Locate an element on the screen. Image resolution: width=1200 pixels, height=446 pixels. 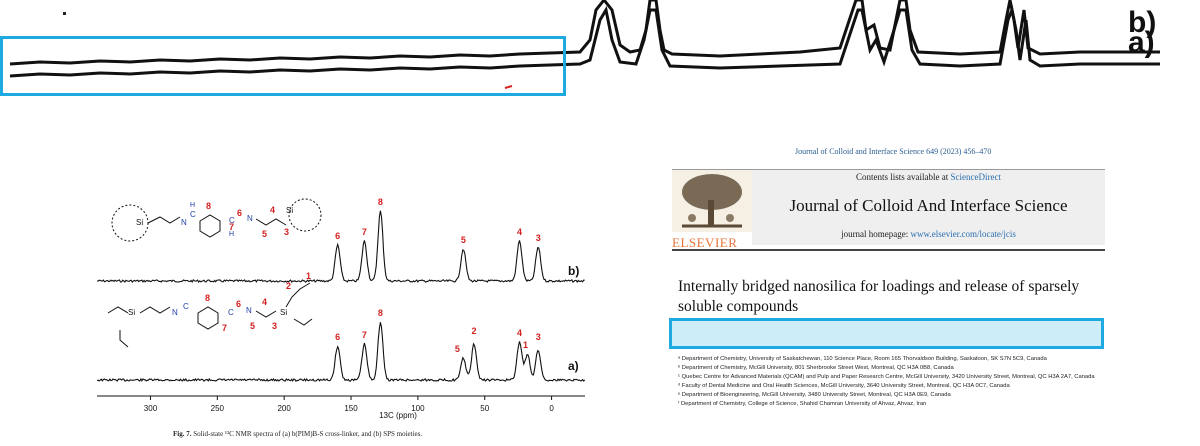
highlight-box-top is located at coordinates (283, 66).